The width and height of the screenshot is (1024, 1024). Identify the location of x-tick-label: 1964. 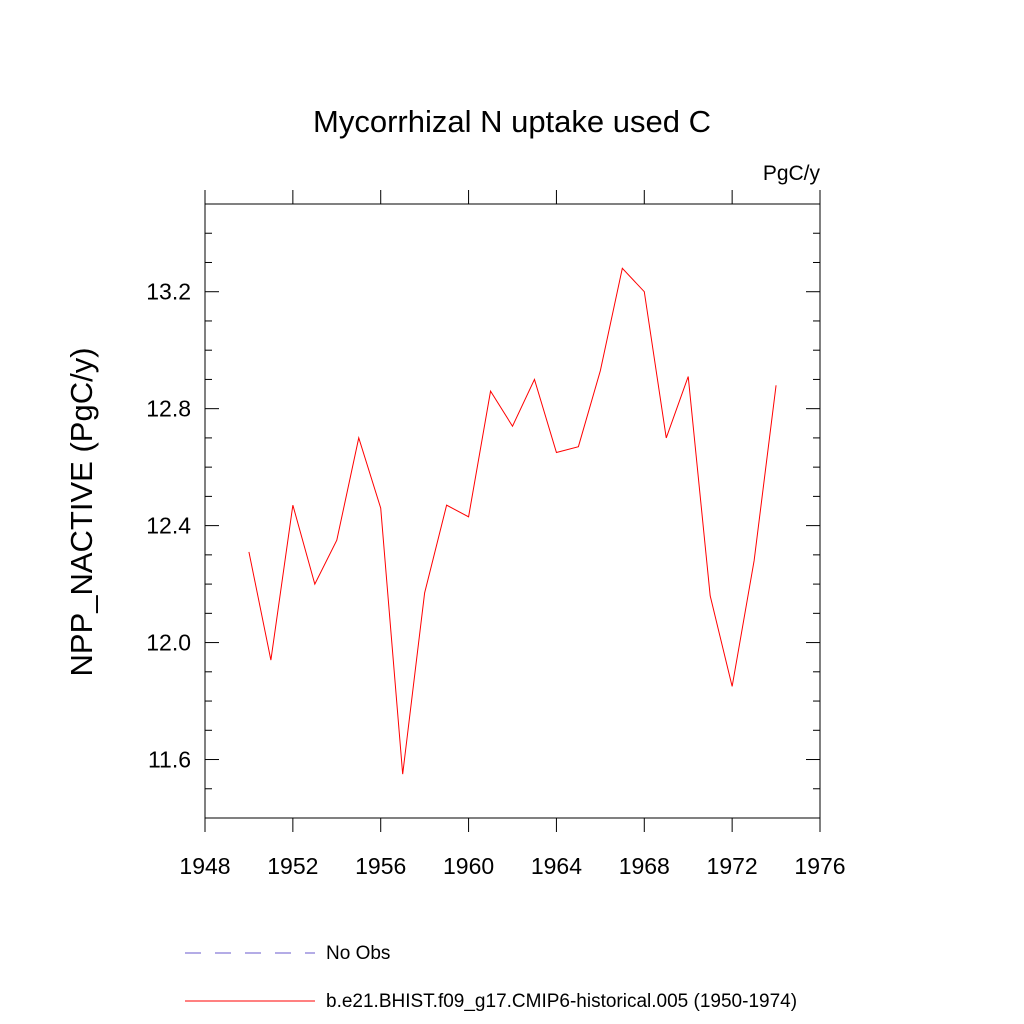
(556, 866).